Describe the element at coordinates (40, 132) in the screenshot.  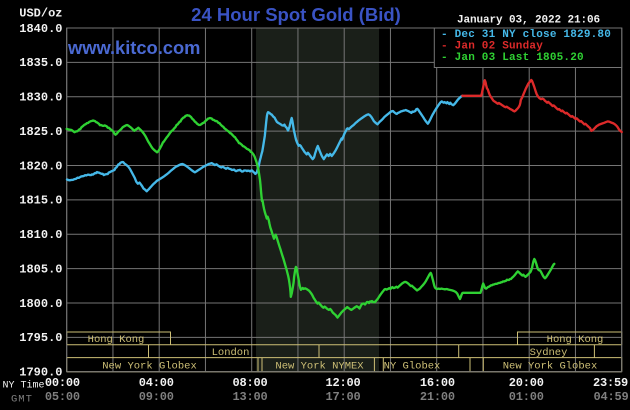
I see `svg-text: 1825.0` at that location.